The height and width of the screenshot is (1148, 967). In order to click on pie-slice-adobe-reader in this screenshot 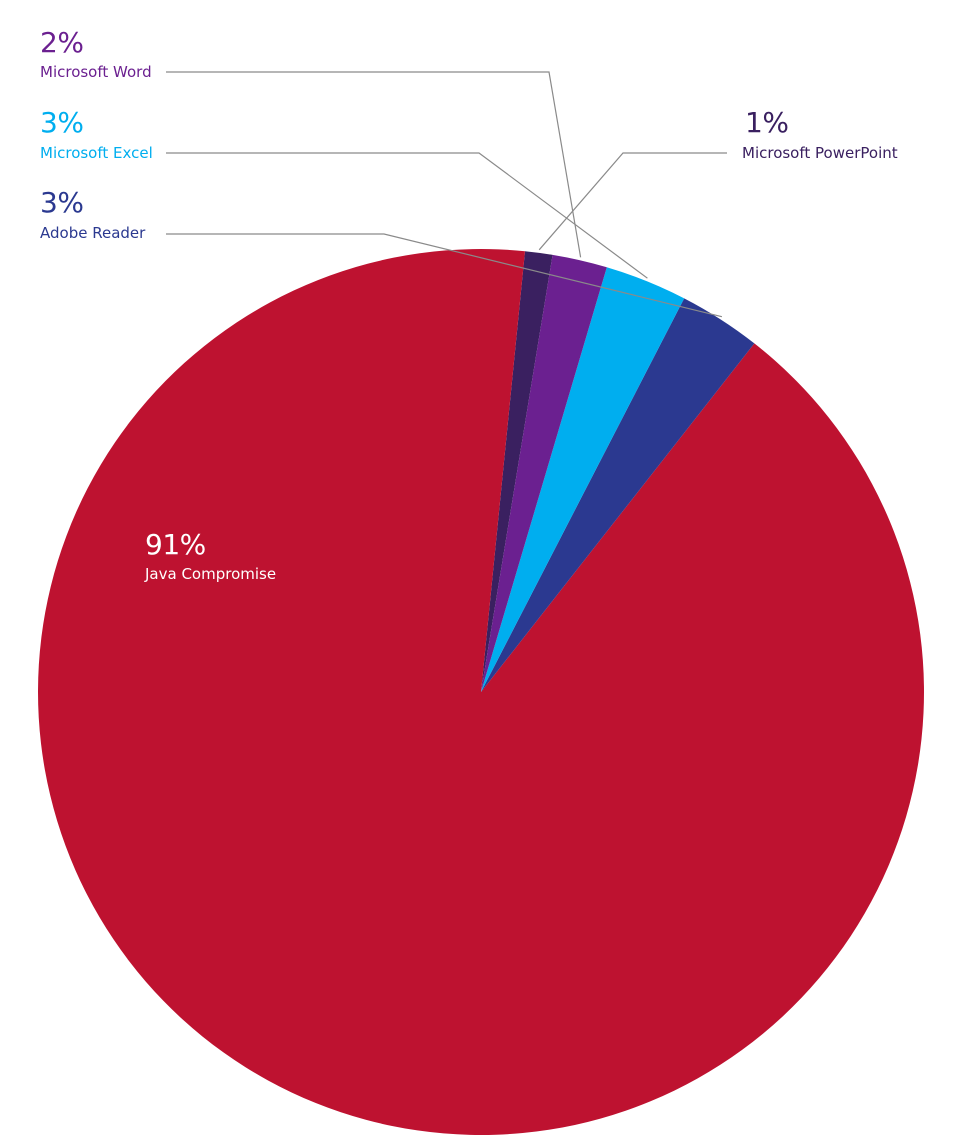, I will do `click(618, 495)`.